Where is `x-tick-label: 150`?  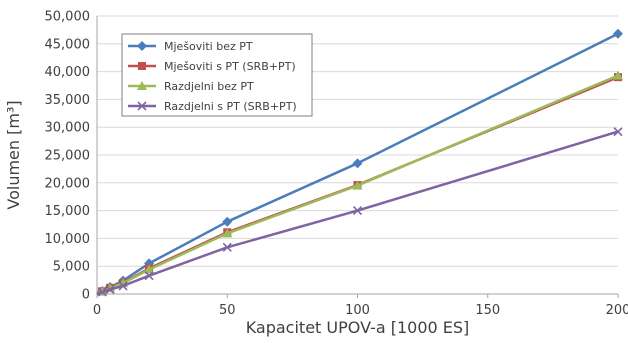 x-tick-label: 150 is located at coordinates (487, 310).